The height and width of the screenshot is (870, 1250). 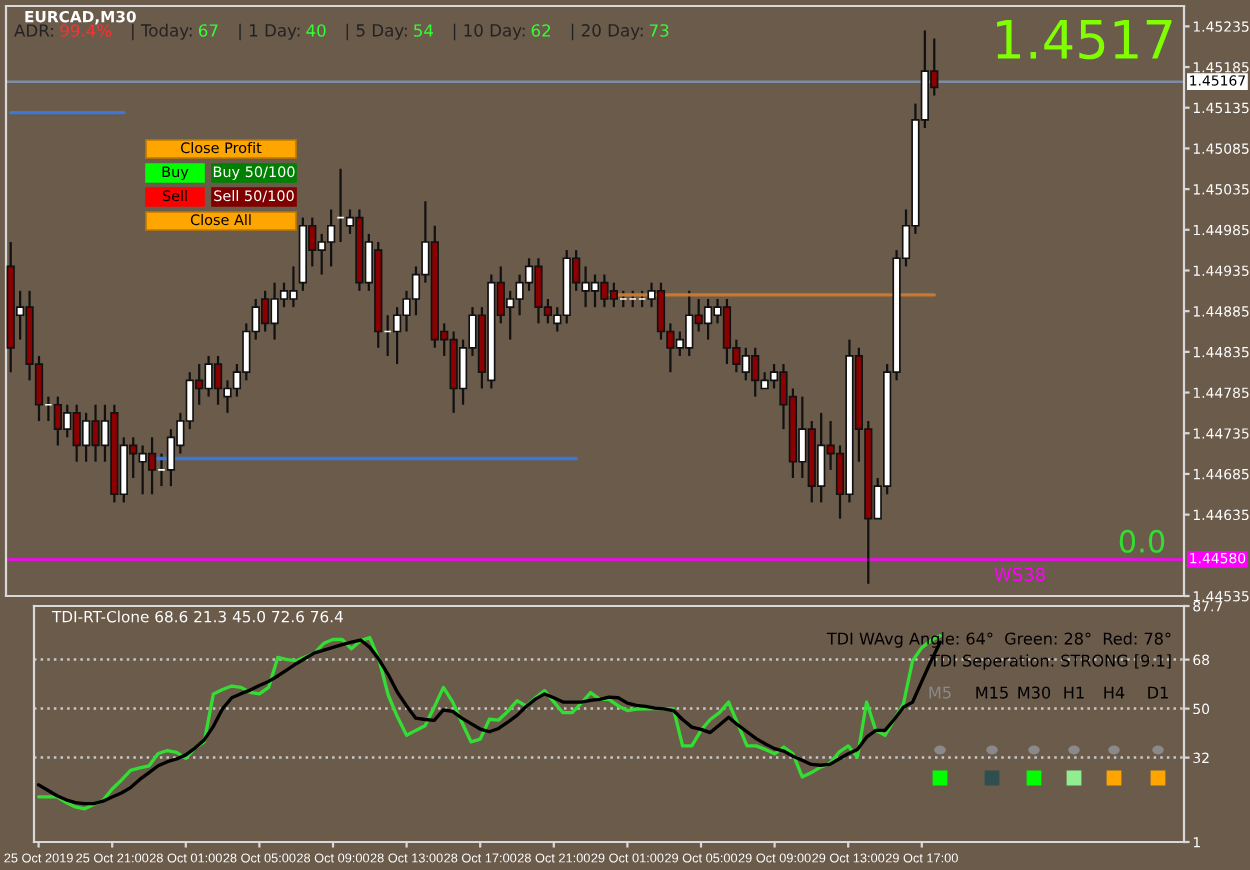 I want to click on annotation: 54, so click(x=424, y=30).